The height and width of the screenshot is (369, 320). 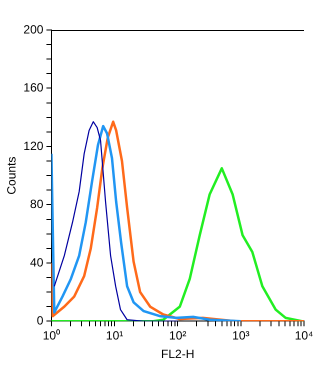 What do you see at coordinates (37, 204) in the screenshot?
I see `y-tick-label: 80` at bounding box center [37, 204].